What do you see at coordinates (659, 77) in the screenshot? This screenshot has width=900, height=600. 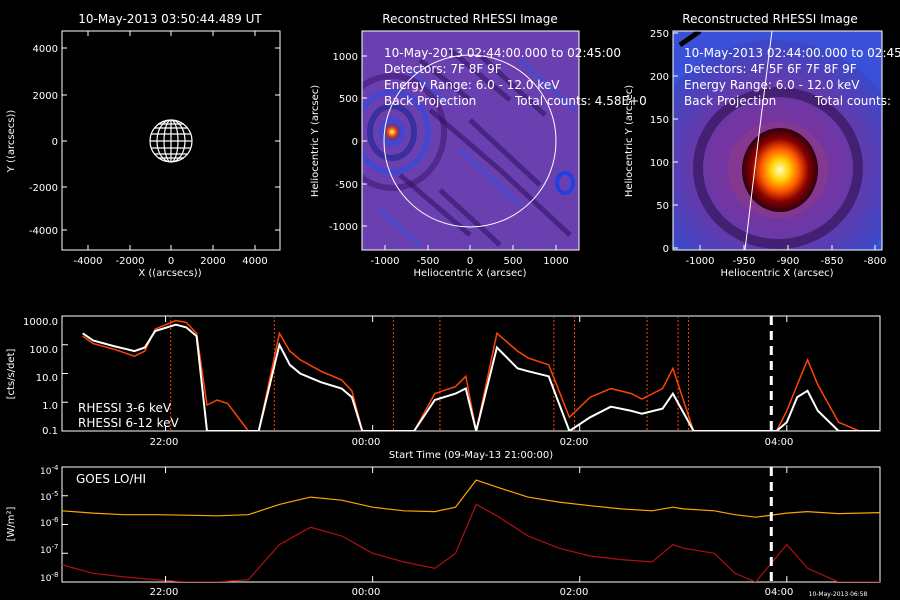 I see `rhessi2-ytick-label: 200` at bounding box center [659, 77].